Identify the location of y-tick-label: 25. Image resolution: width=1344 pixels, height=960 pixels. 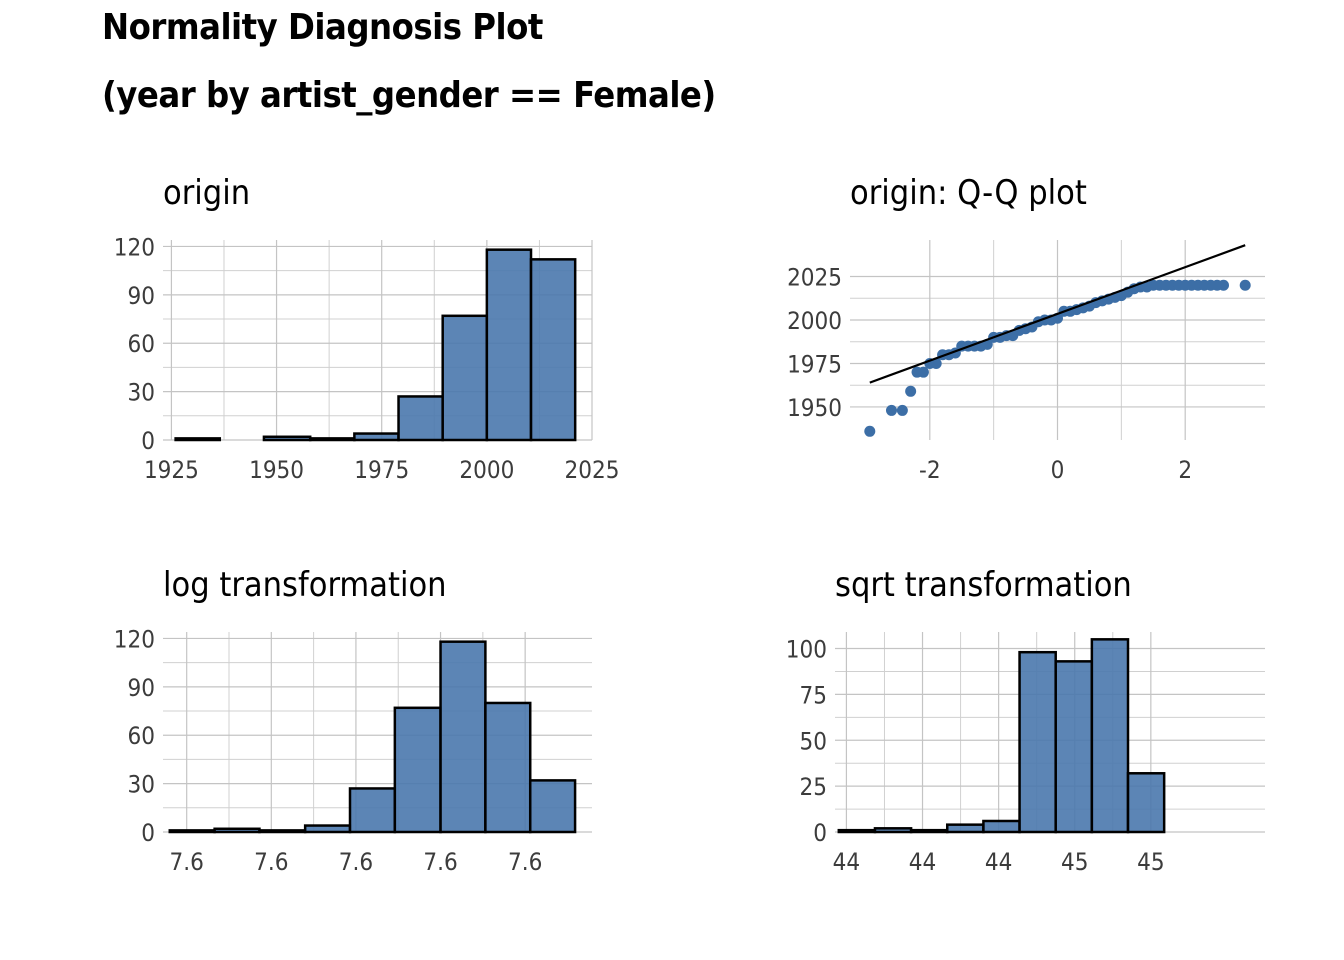
(813, 787).